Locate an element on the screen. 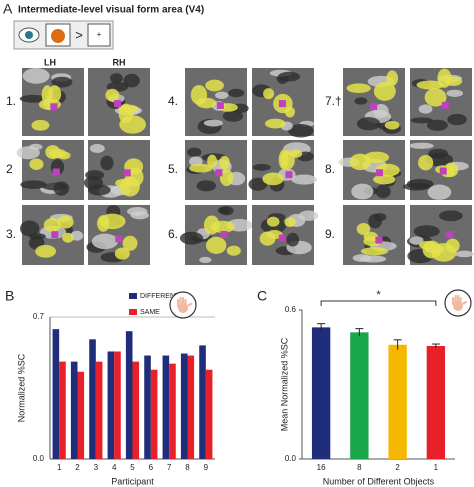  participant-label: 3. is located at coordinates (11, 234).